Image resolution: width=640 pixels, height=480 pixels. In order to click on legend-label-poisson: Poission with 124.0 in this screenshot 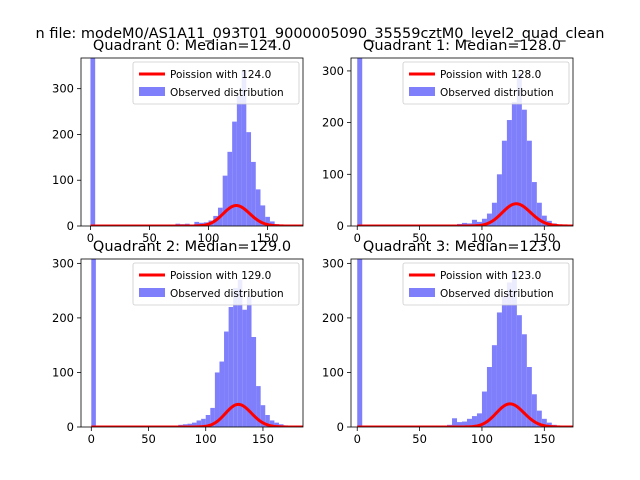, I will do `click(220, 75)`.